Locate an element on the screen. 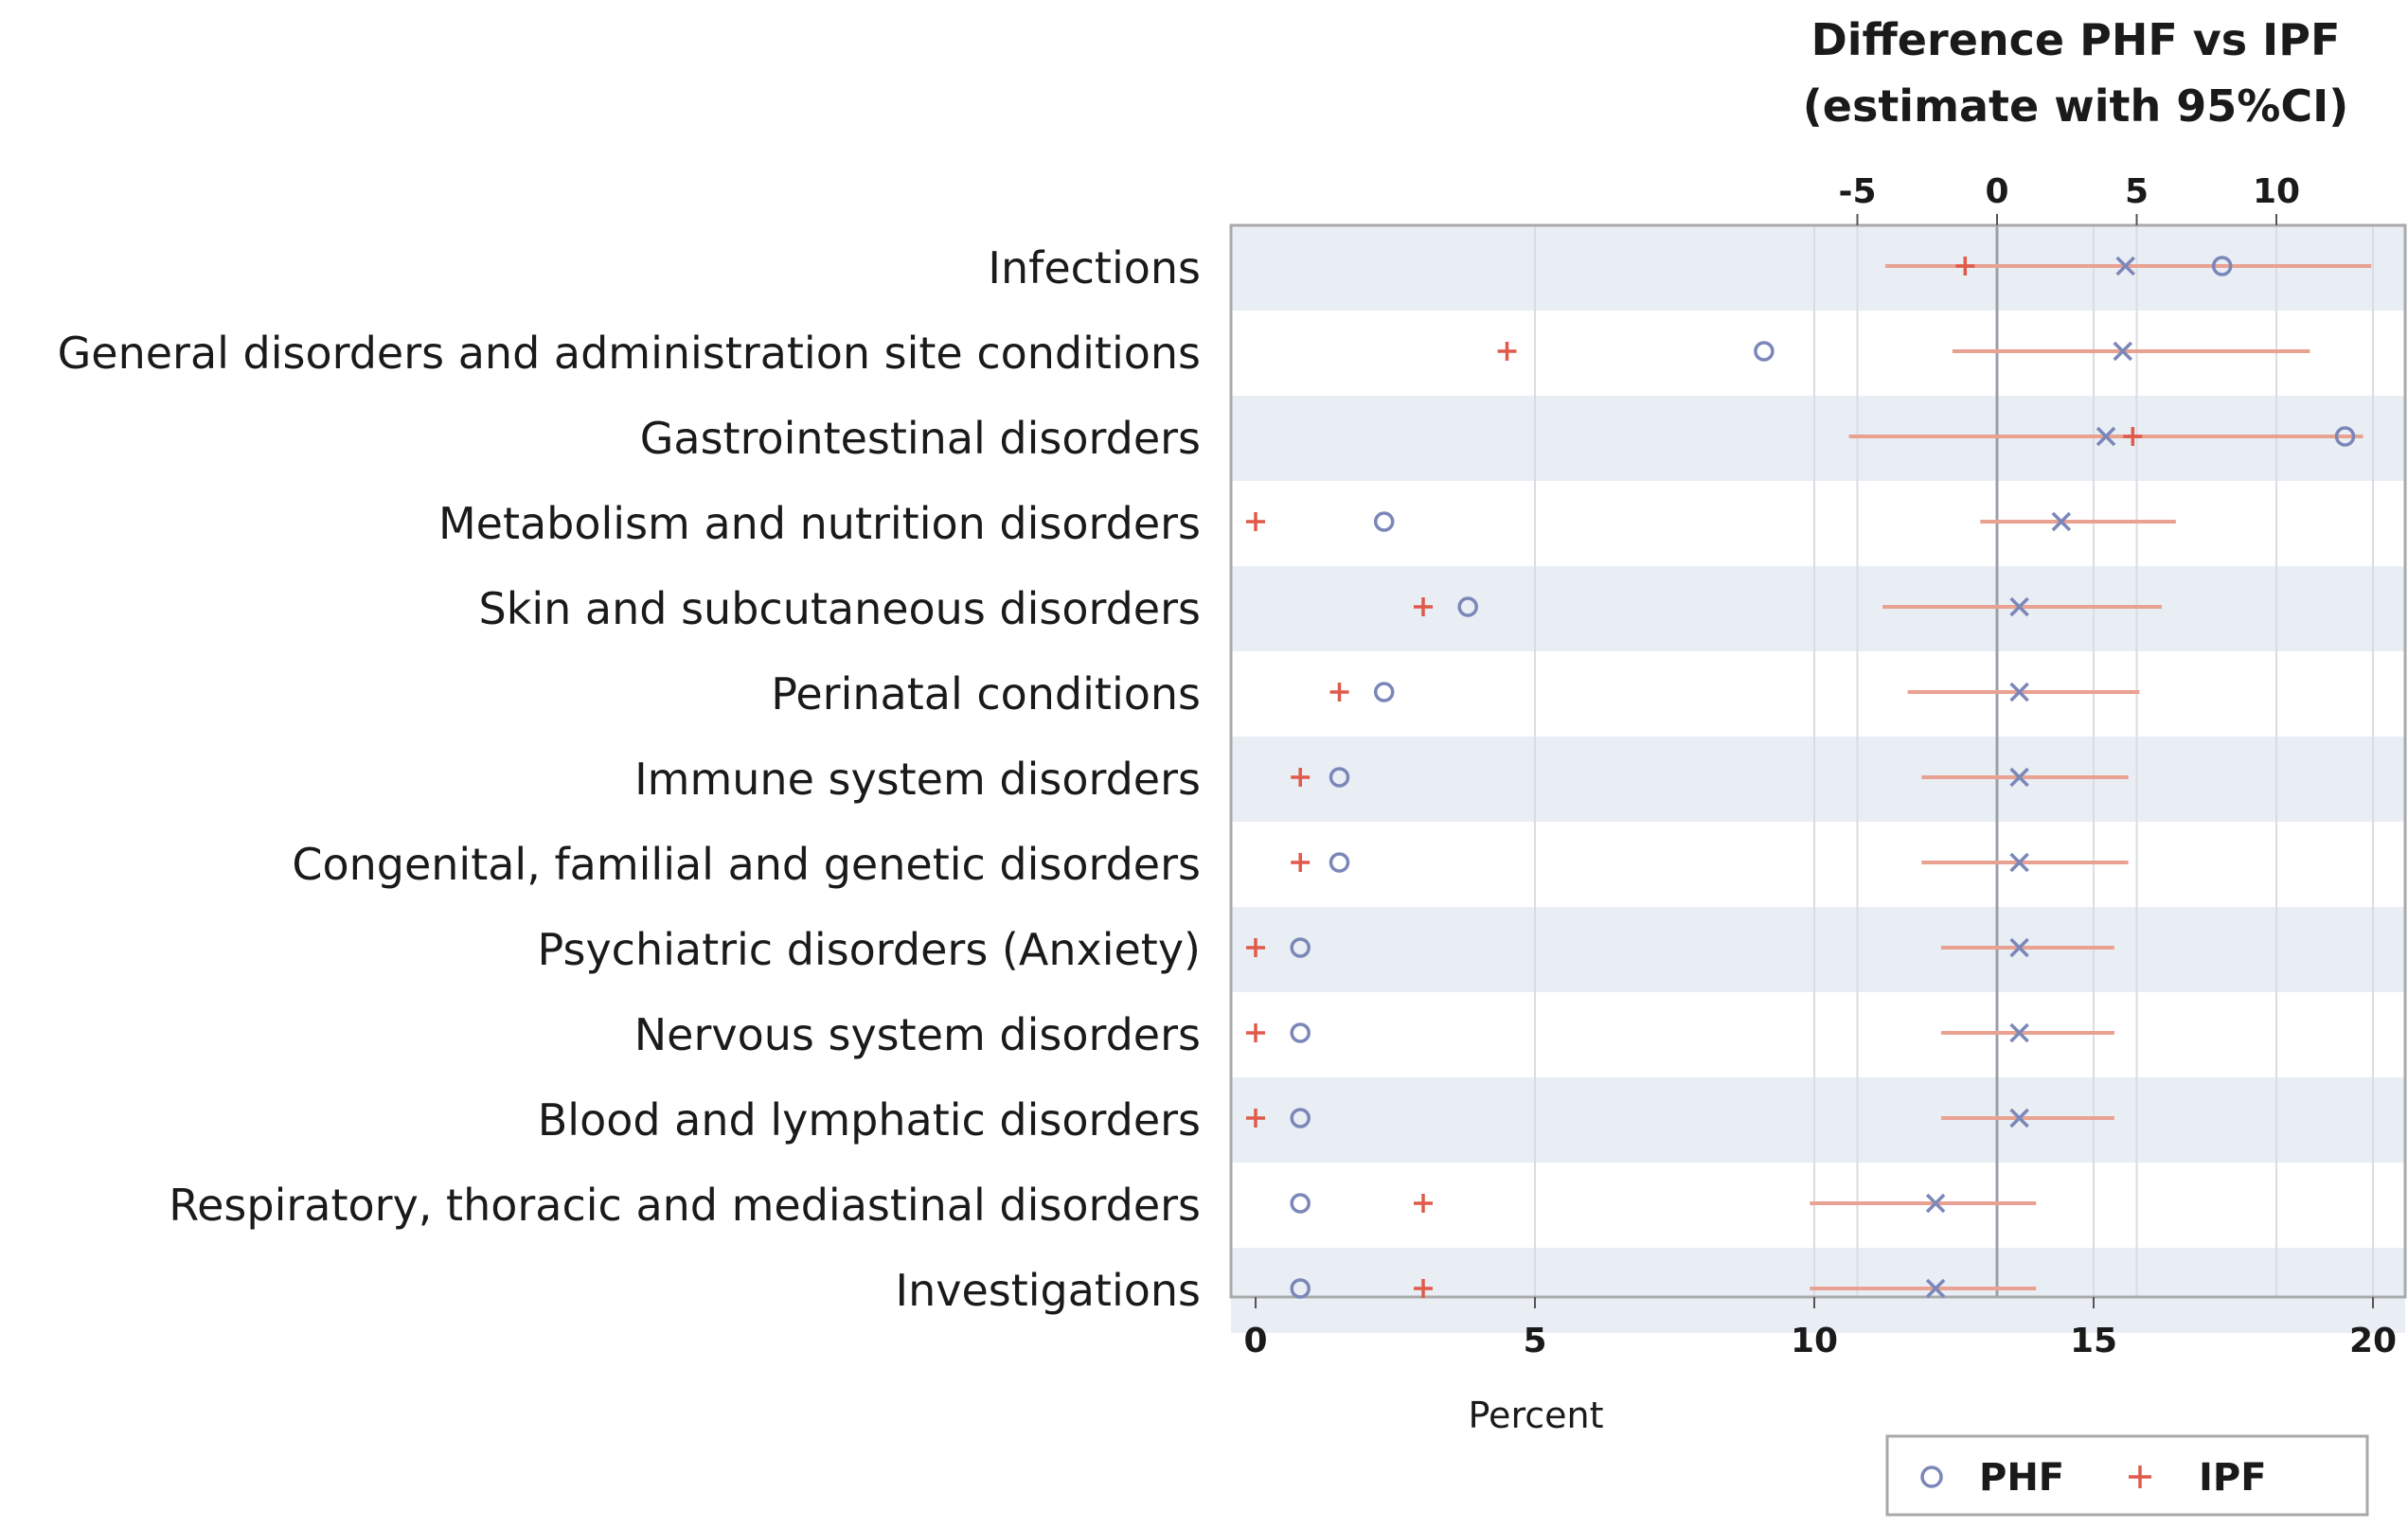 The image size is (2408, 1528). legend-phf-marker is located at coordinates (1931, 1477).